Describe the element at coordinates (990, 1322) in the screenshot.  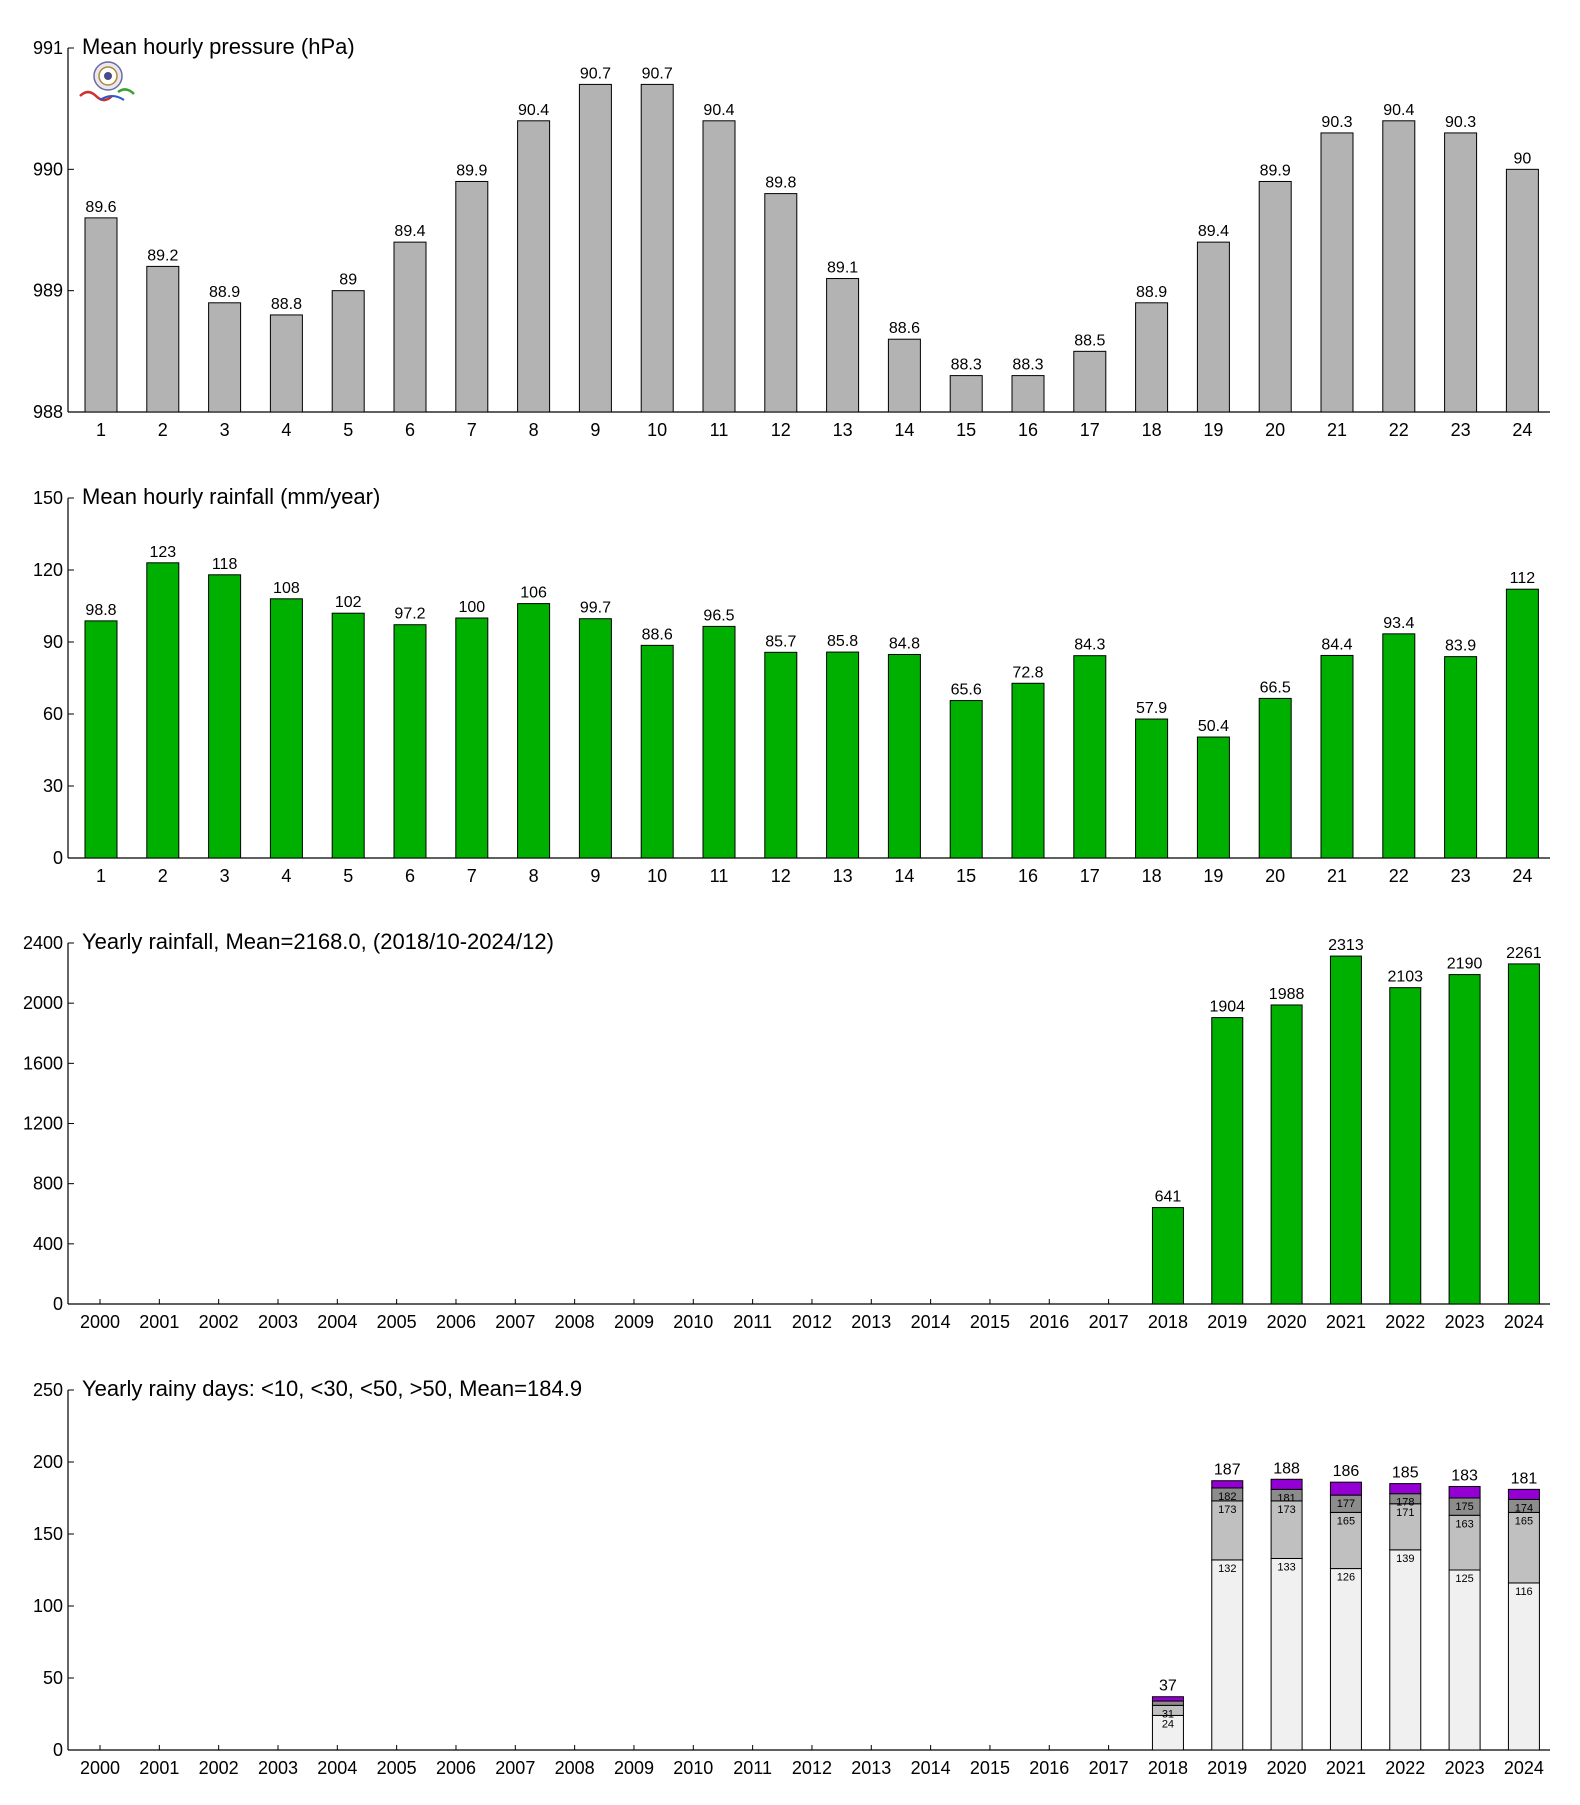
I see `x-tick-label: 2015` at that location.